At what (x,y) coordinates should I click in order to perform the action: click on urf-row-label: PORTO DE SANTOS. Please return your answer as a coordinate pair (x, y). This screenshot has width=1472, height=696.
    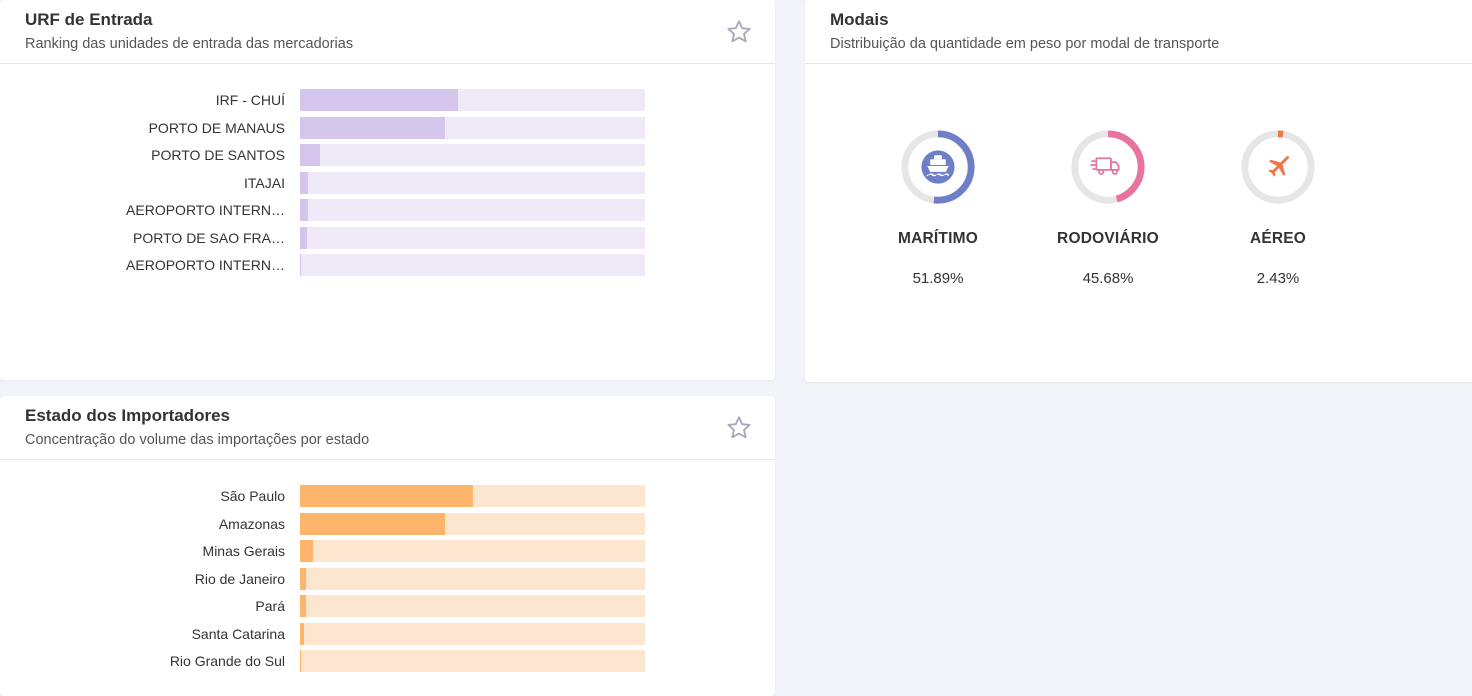
    Looking at the image, I should click on (218, 155).